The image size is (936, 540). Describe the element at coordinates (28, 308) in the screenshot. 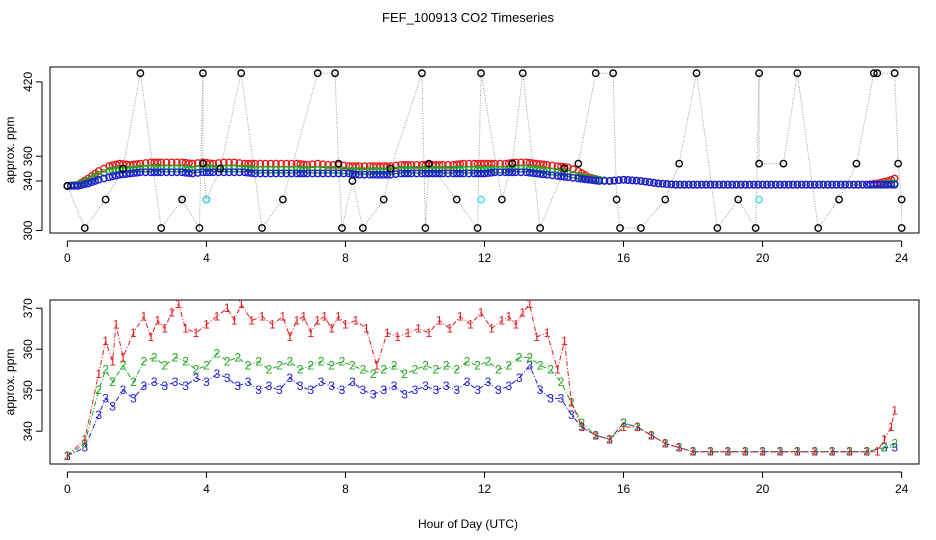

I see `bottom-y-tick-label: 370` at that location.